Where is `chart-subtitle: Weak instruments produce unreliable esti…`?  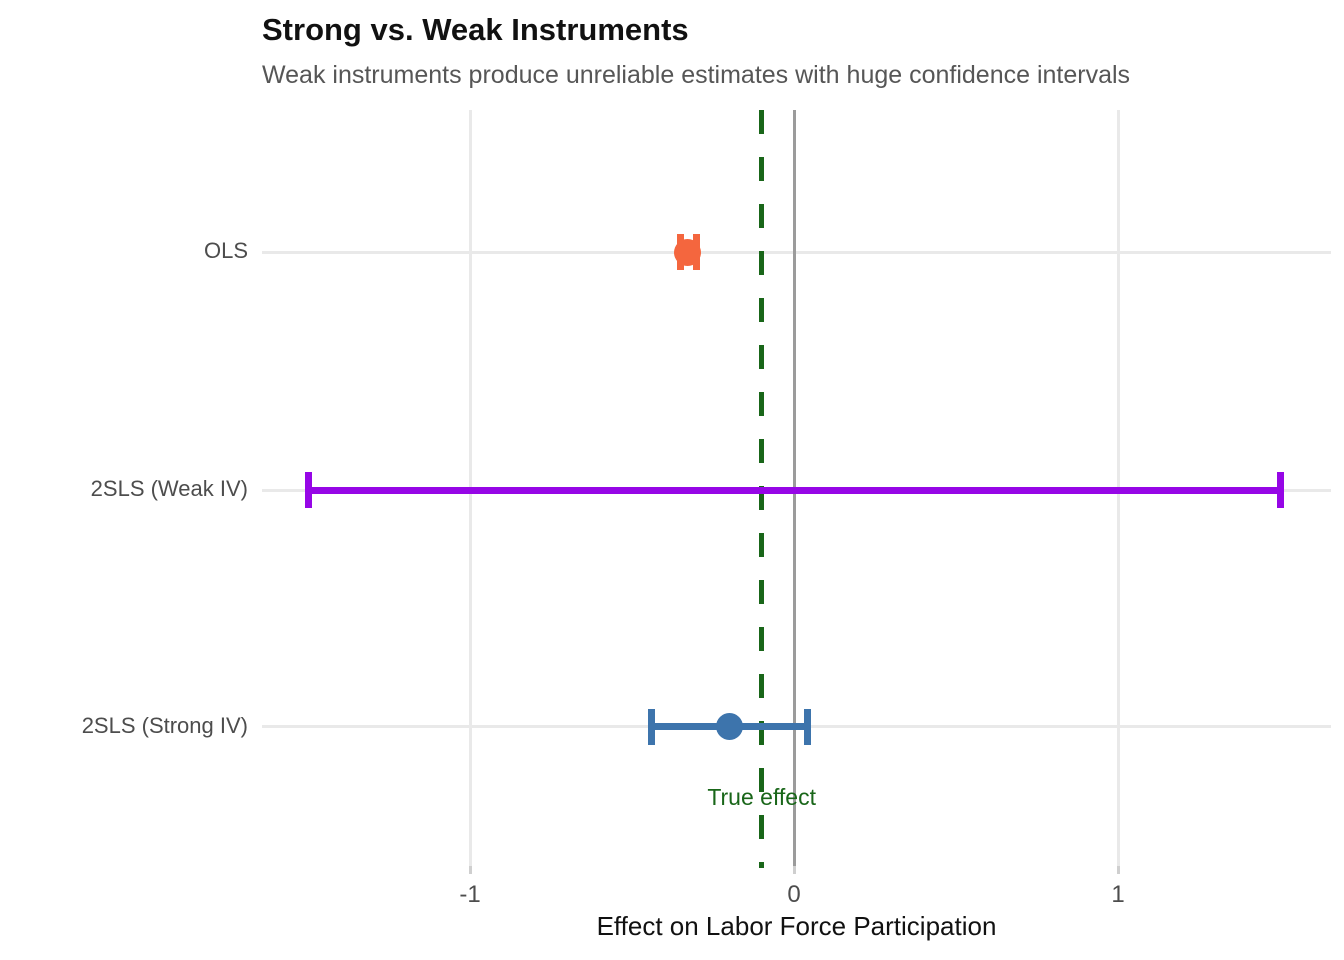
chart-subtitle: Weak instruments produce unreliable esti… is located at coordinates (696, 75).